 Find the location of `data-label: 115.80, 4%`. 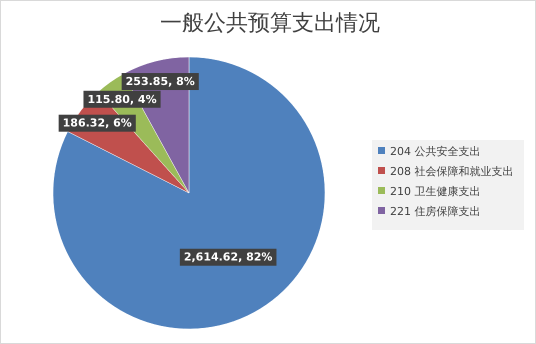

data-label: 115.80, 4% is located at coordinates (122, 99).